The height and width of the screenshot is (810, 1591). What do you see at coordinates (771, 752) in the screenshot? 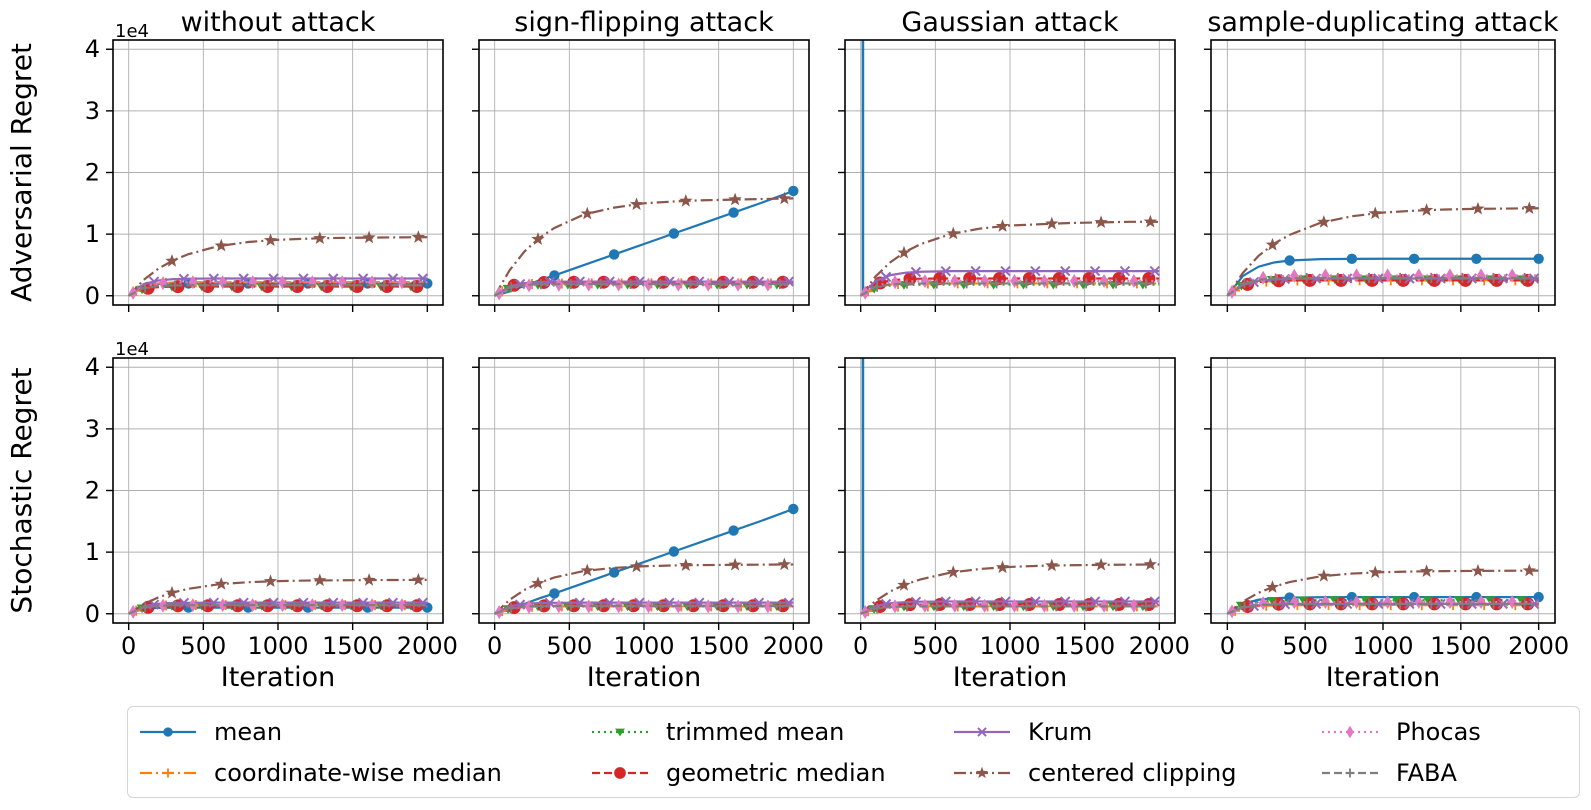
I see `legend-column-2: trimmed mean geometric median` at bounding box center [771, 752].